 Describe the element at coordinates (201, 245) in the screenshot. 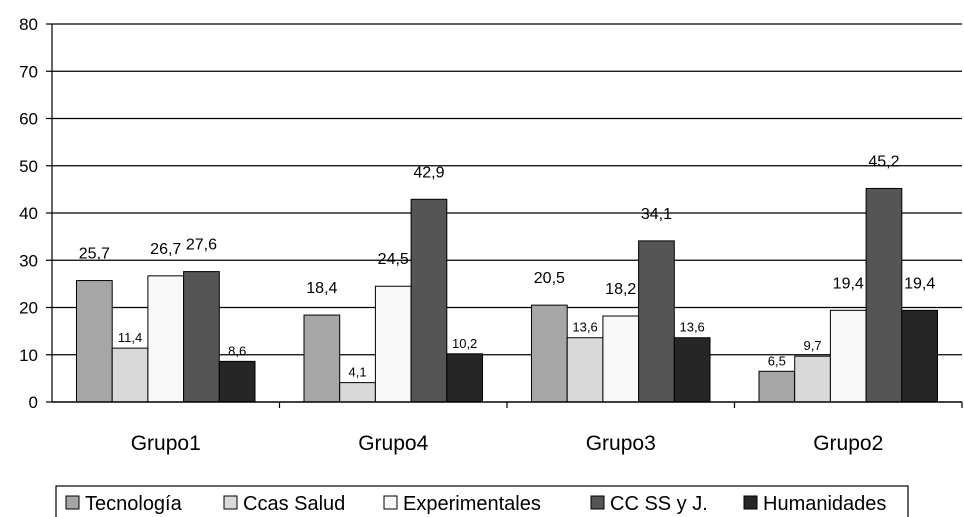

I see `data-label: 27,6` at that location.